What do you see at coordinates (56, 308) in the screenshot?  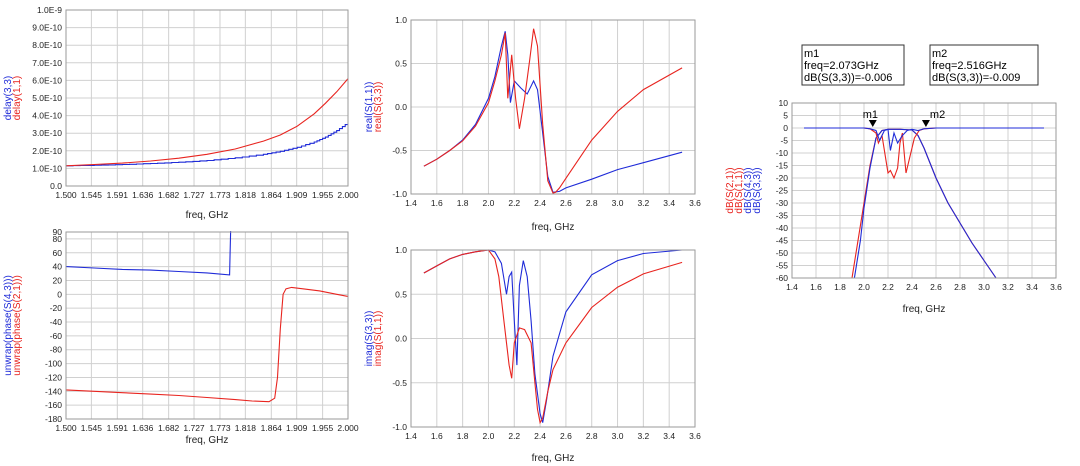 I see `y-tick-label: -20` at bounding box center [56, 308].